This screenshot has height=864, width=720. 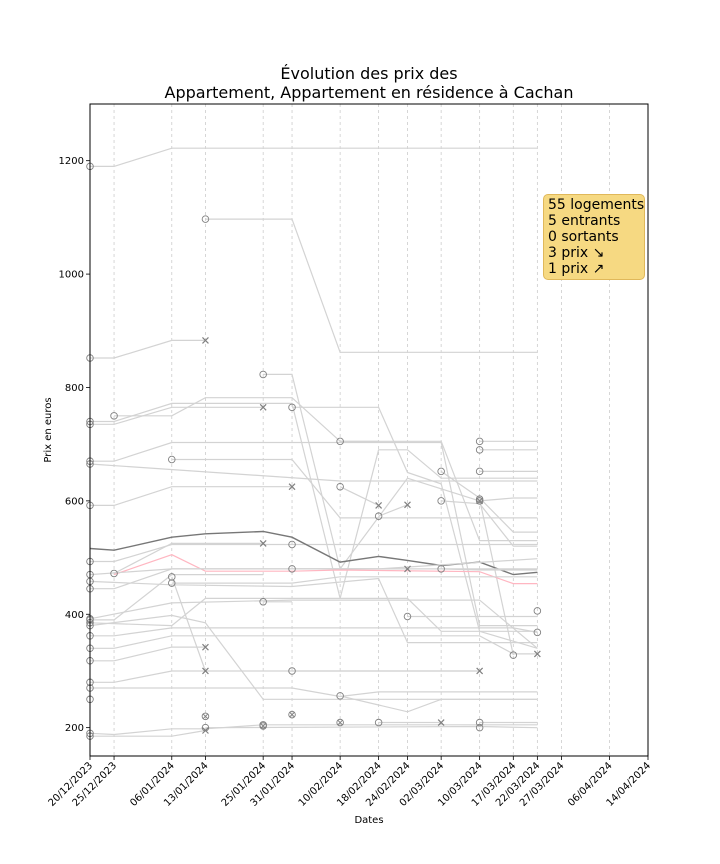 What do you see at coordinates (368, 820) in the screenshot?
I see `x-axis-label: Dates` at bounding box center [368, 820].